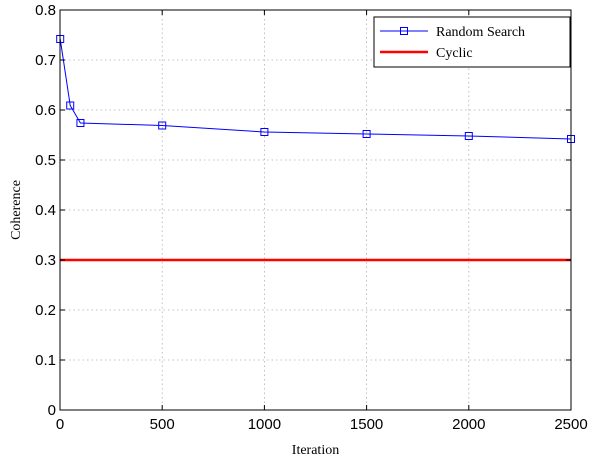  I want to click on y-axis-label: Coherence, so click(16, 210).